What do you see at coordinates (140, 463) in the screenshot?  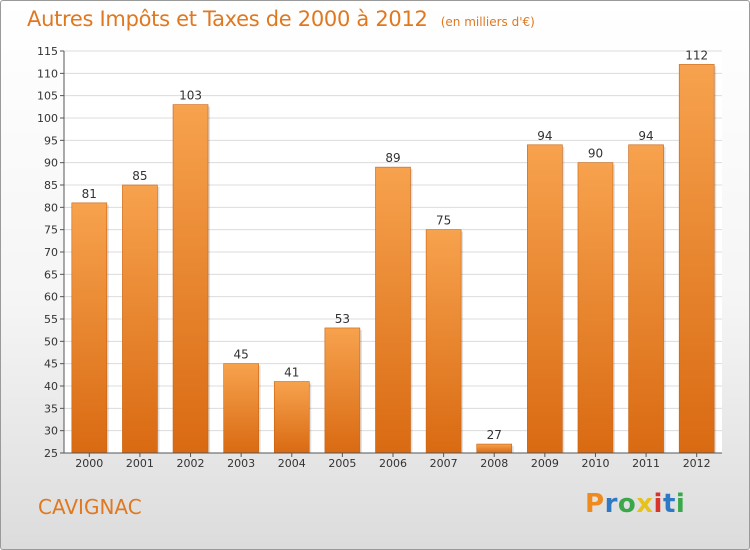 I see `x-tick-label: 2001` at bounding box center [140, 463].